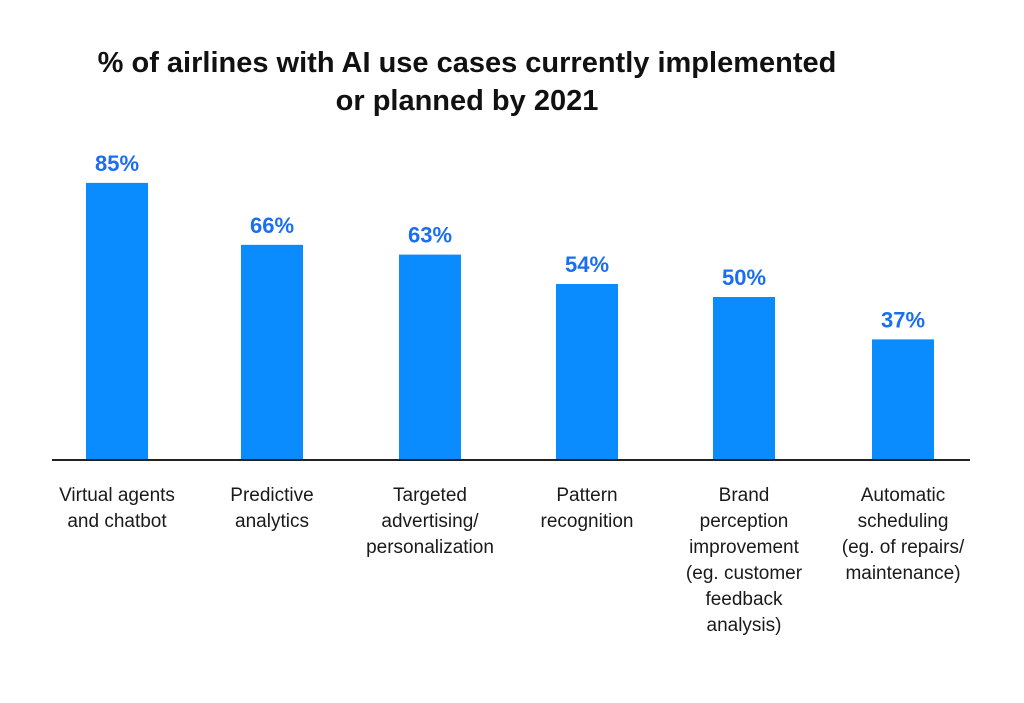  What do you see at coordinates (272, 225) in the screenshot?
I see `data-label: 66%` at bounding box center [272, 225].